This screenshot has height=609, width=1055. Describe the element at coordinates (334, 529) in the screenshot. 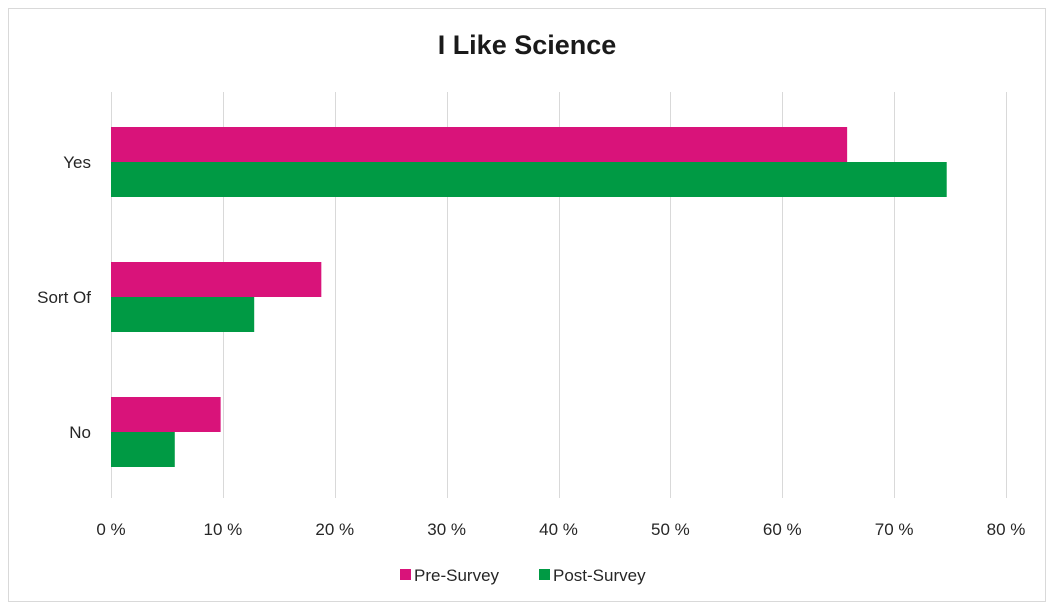

I see `x-tick-label: 20 %` at that location.